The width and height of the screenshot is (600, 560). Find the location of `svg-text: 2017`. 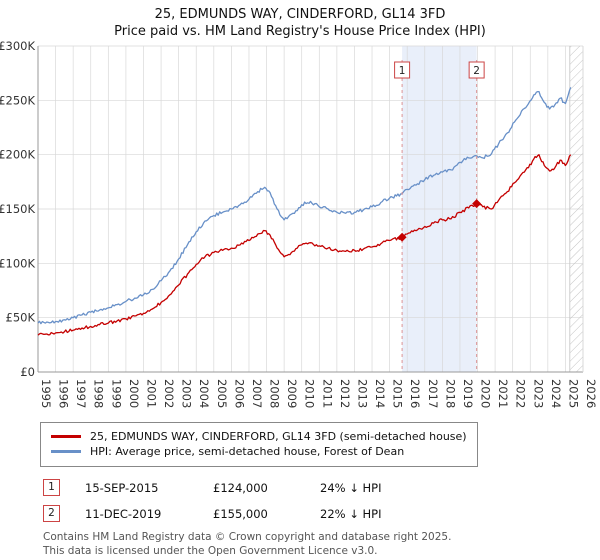

svg-text: 2017 is located at coordinates (433, 393).